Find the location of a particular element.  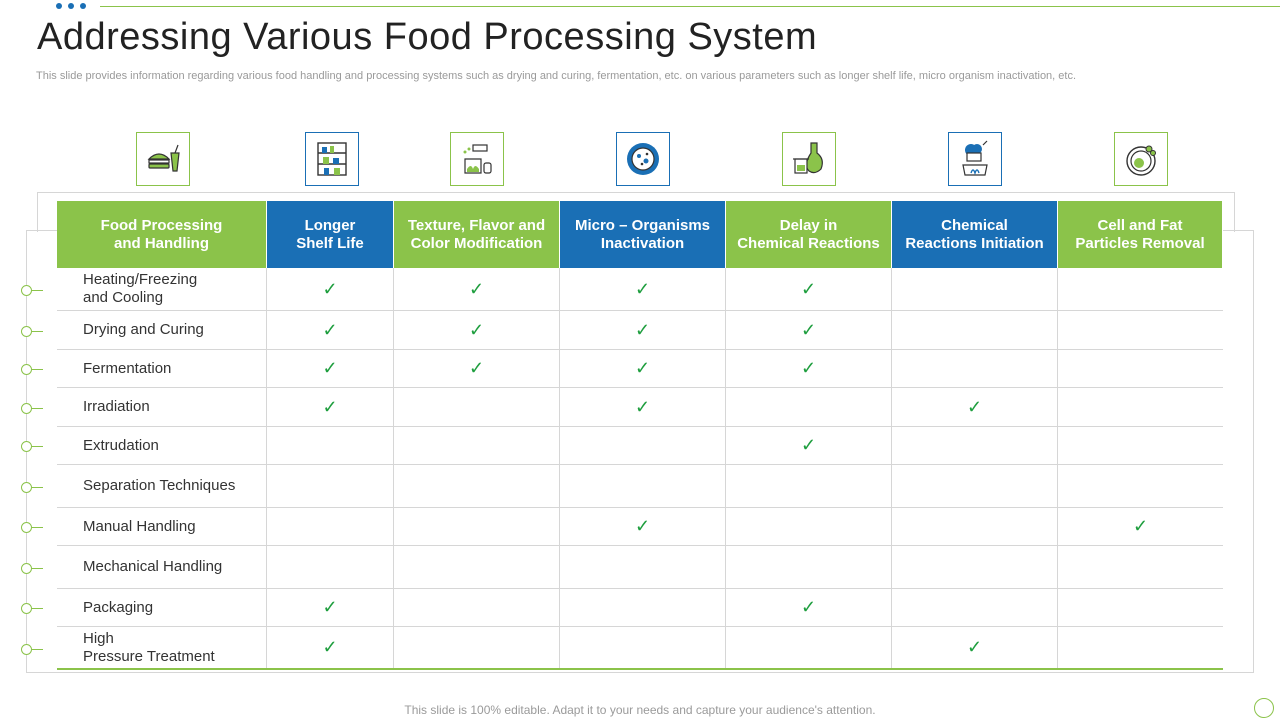

row-label: Packaging is located at coordinates (162, 607).